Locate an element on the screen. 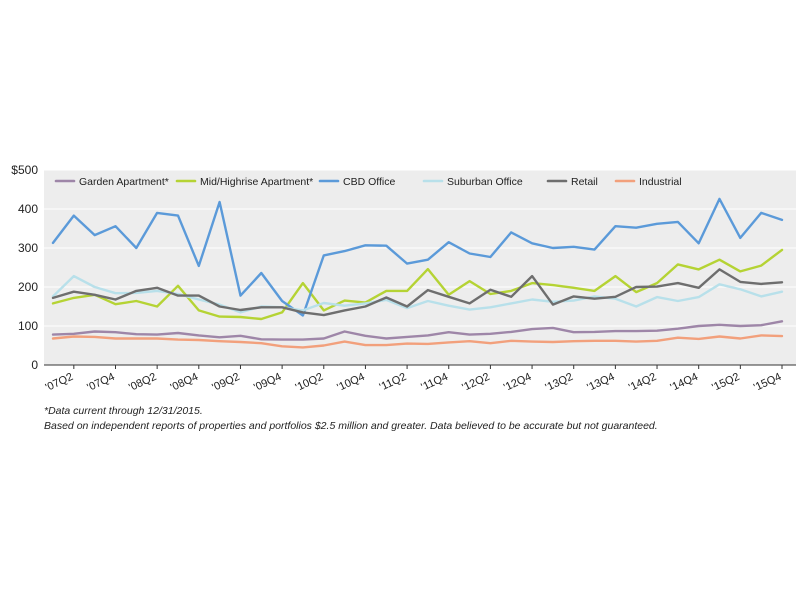 The height and width of the screenshot is (600, 800). x-tick-label: '10Q2 is located at coordinates (309, 382).